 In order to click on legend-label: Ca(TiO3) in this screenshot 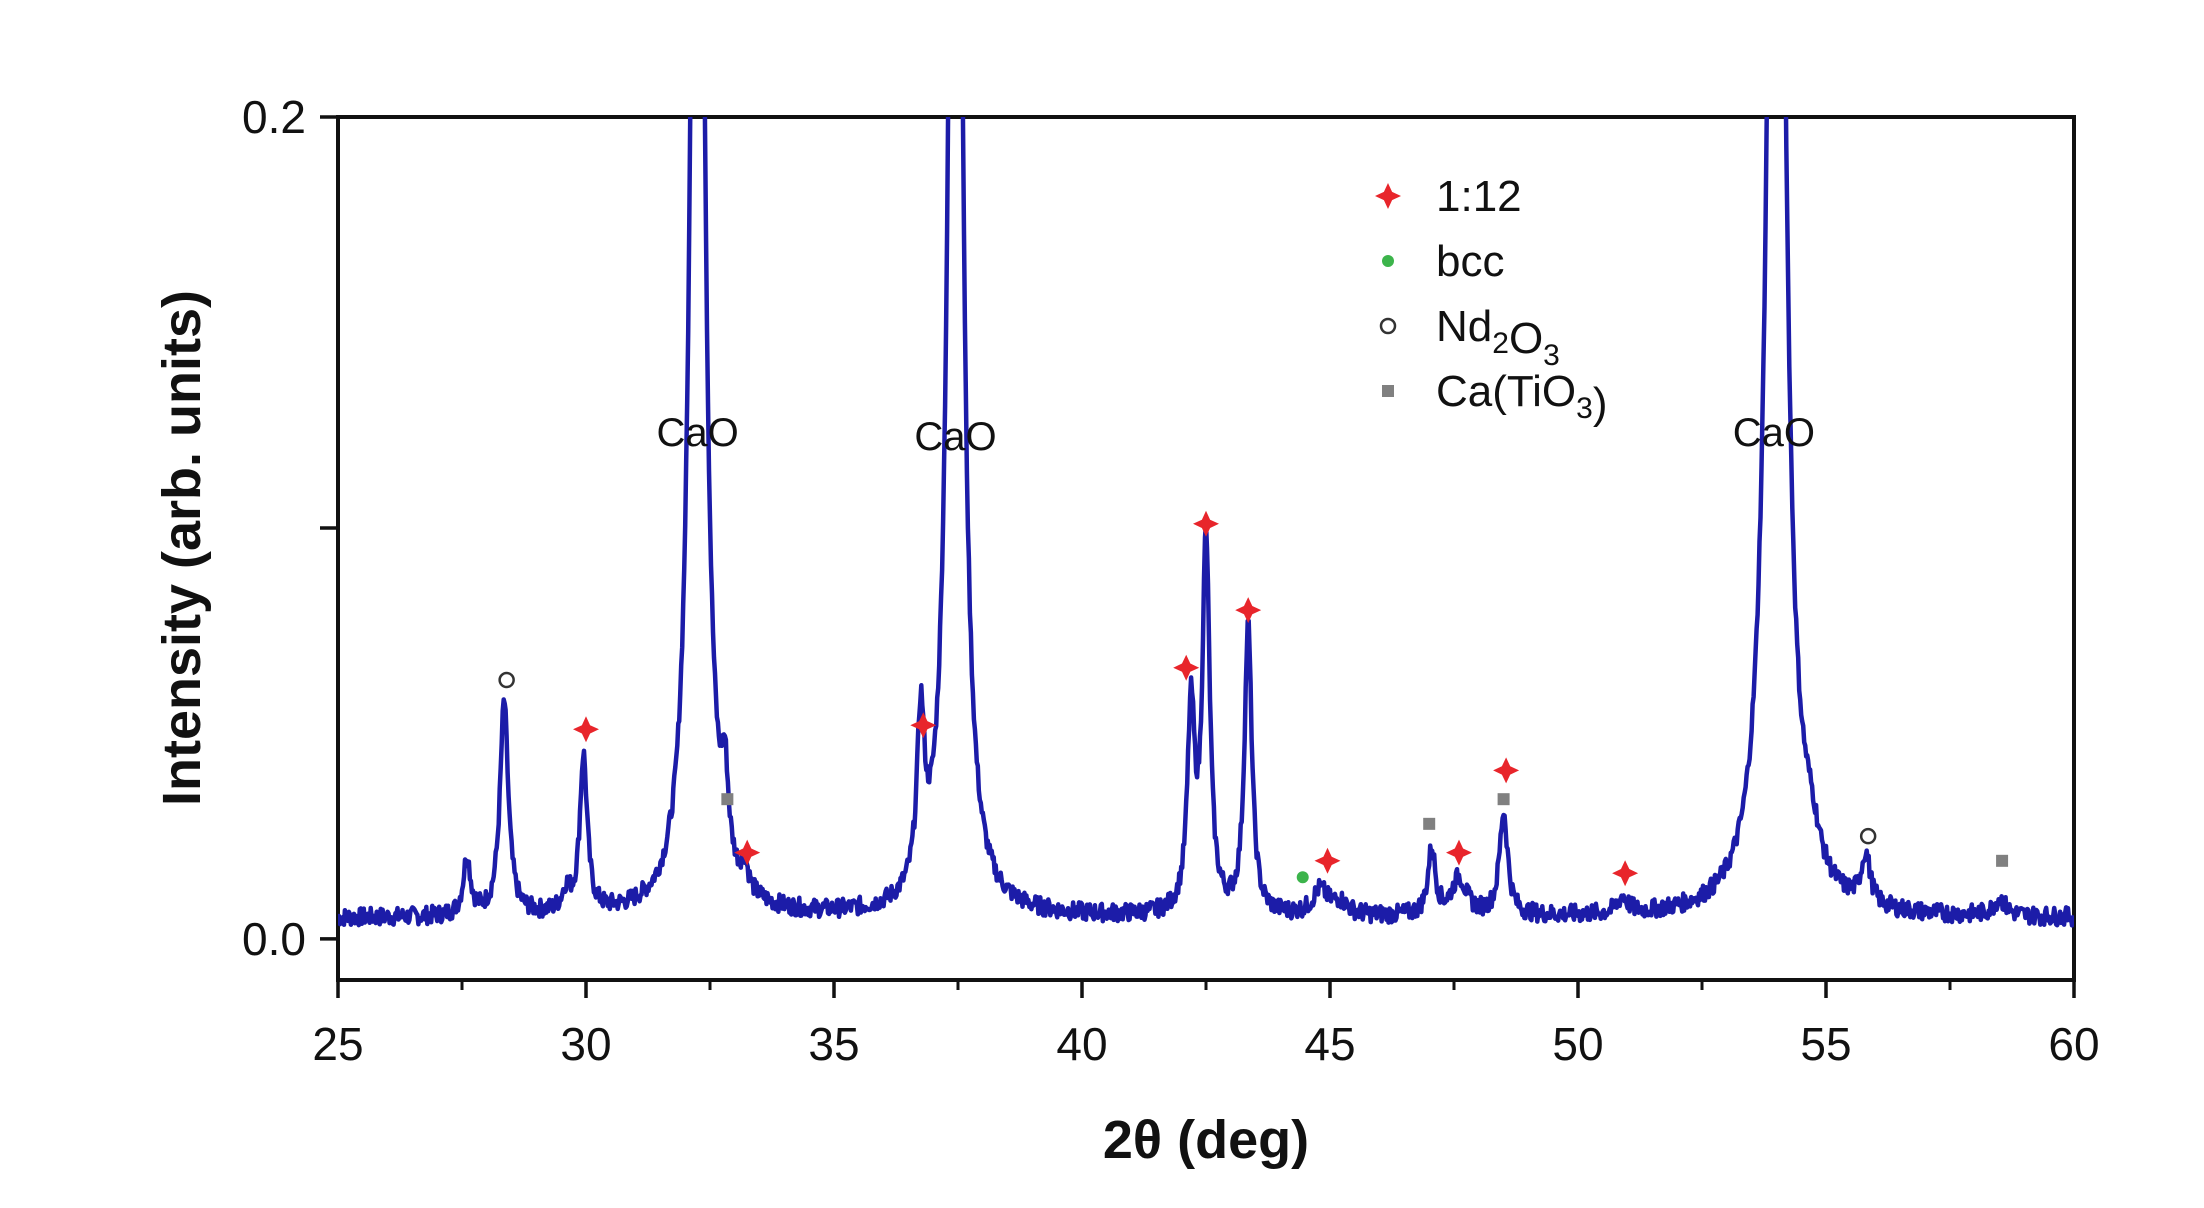, I will do `click(1522, 397)`.